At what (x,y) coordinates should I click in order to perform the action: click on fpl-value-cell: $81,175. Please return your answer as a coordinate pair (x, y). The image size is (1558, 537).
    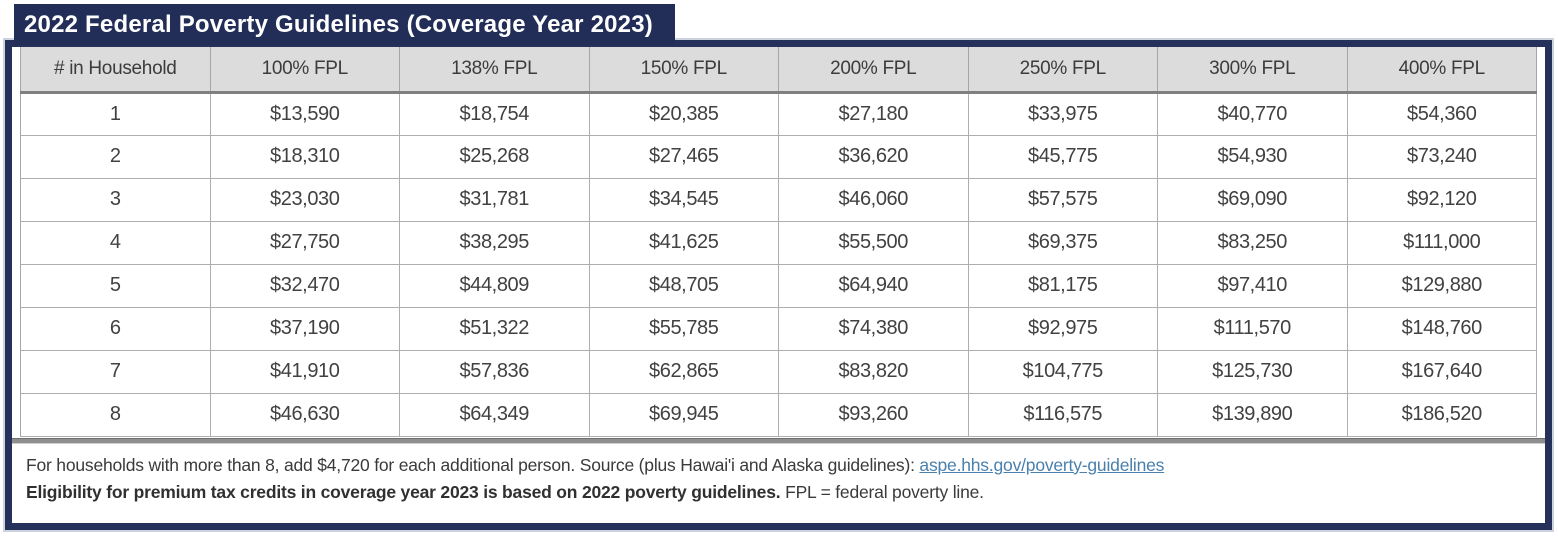
    Looking at the image, I should click on (1062, 285).